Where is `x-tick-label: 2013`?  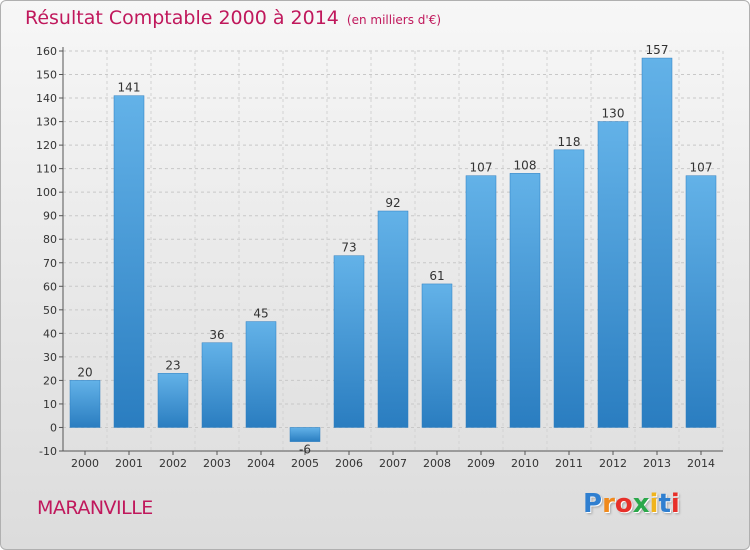 x-tick-label: 2013 is located at coordinates (657, 463).